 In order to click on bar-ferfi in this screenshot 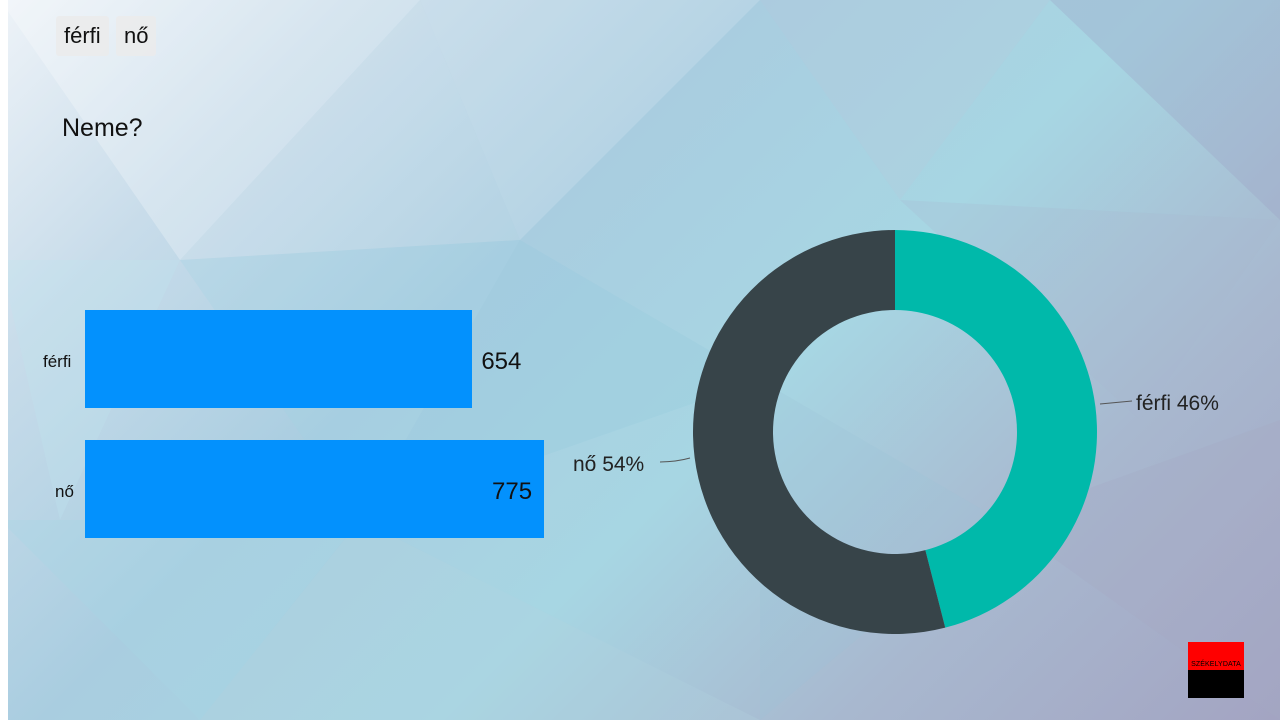, I will do `click(279, 359)`.